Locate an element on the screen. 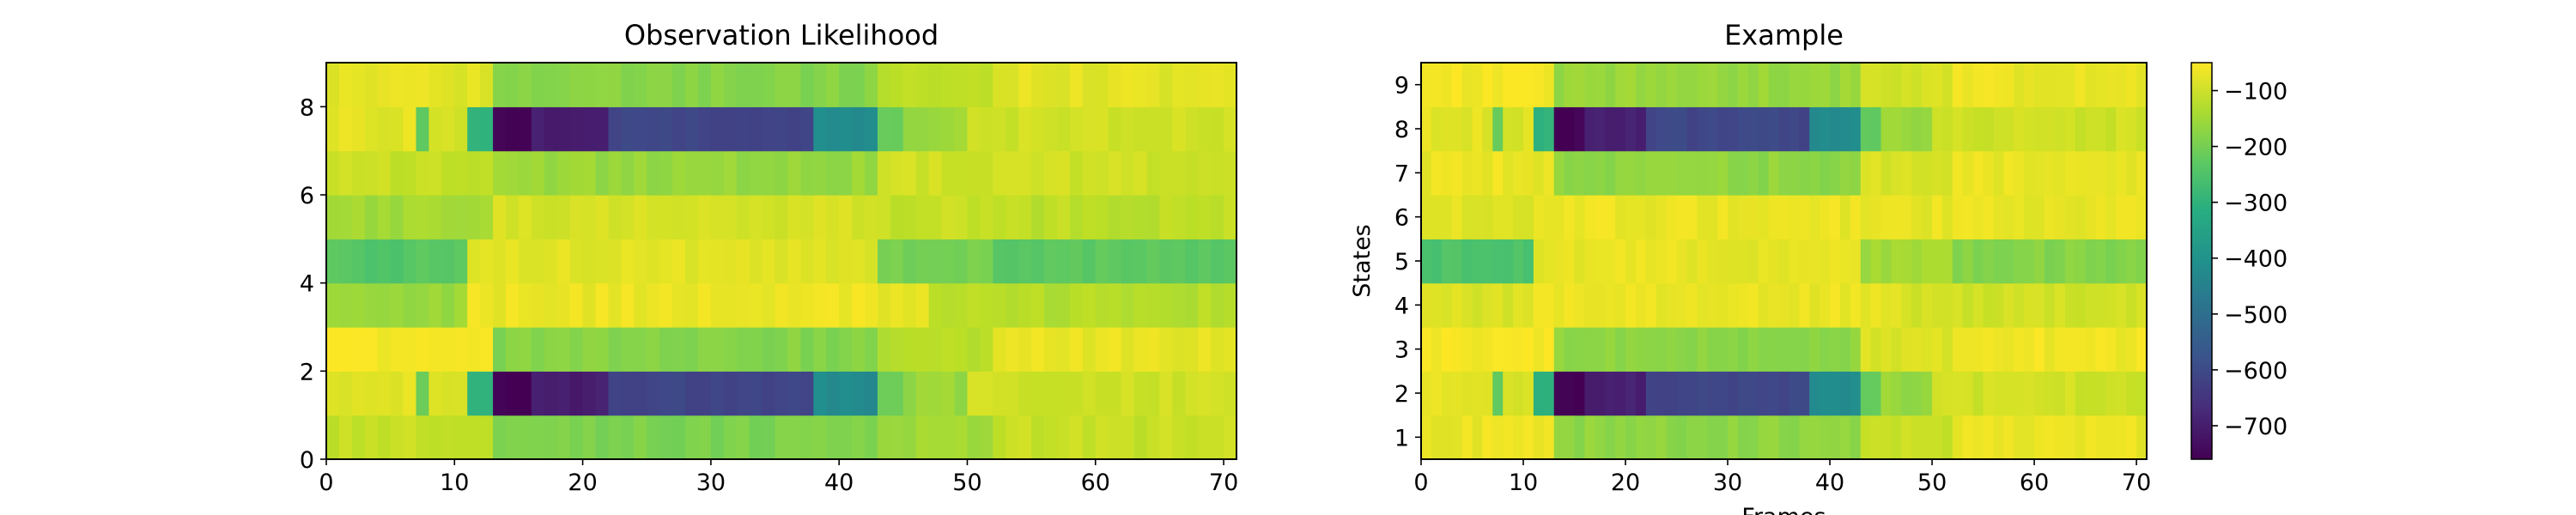  chart-title: Example is located at coordinates (1784, 35).